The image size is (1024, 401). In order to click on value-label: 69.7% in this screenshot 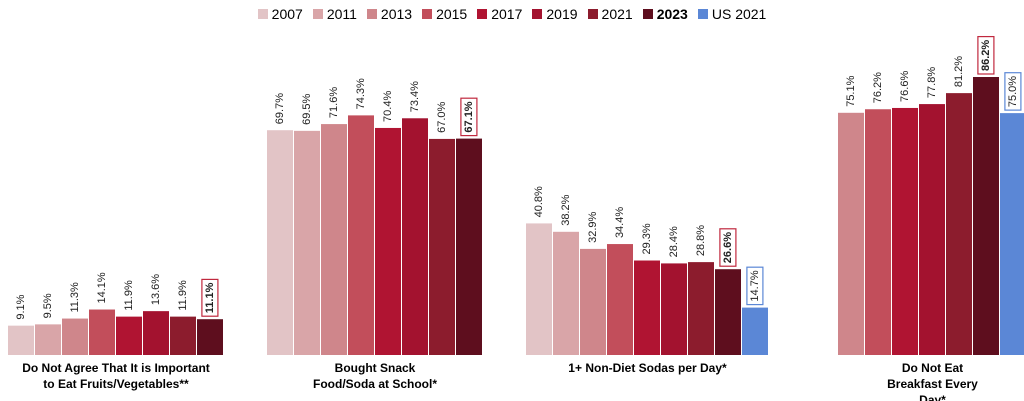, I will do `click(280, 108)`.